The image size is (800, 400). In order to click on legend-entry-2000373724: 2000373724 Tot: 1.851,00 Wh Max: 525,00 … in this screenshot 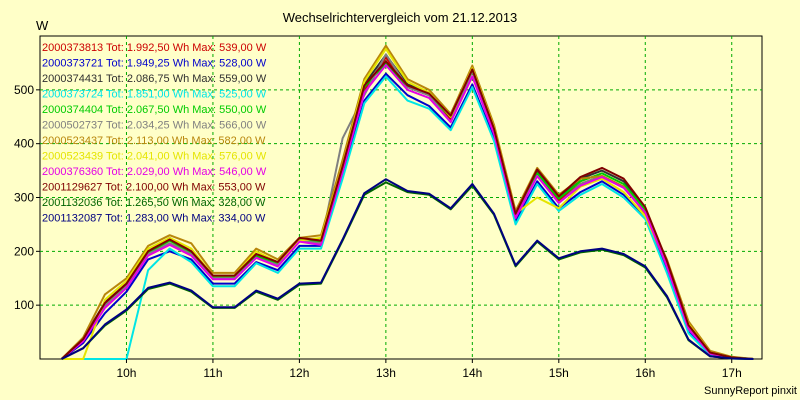, I will do `click(154, 95)`.